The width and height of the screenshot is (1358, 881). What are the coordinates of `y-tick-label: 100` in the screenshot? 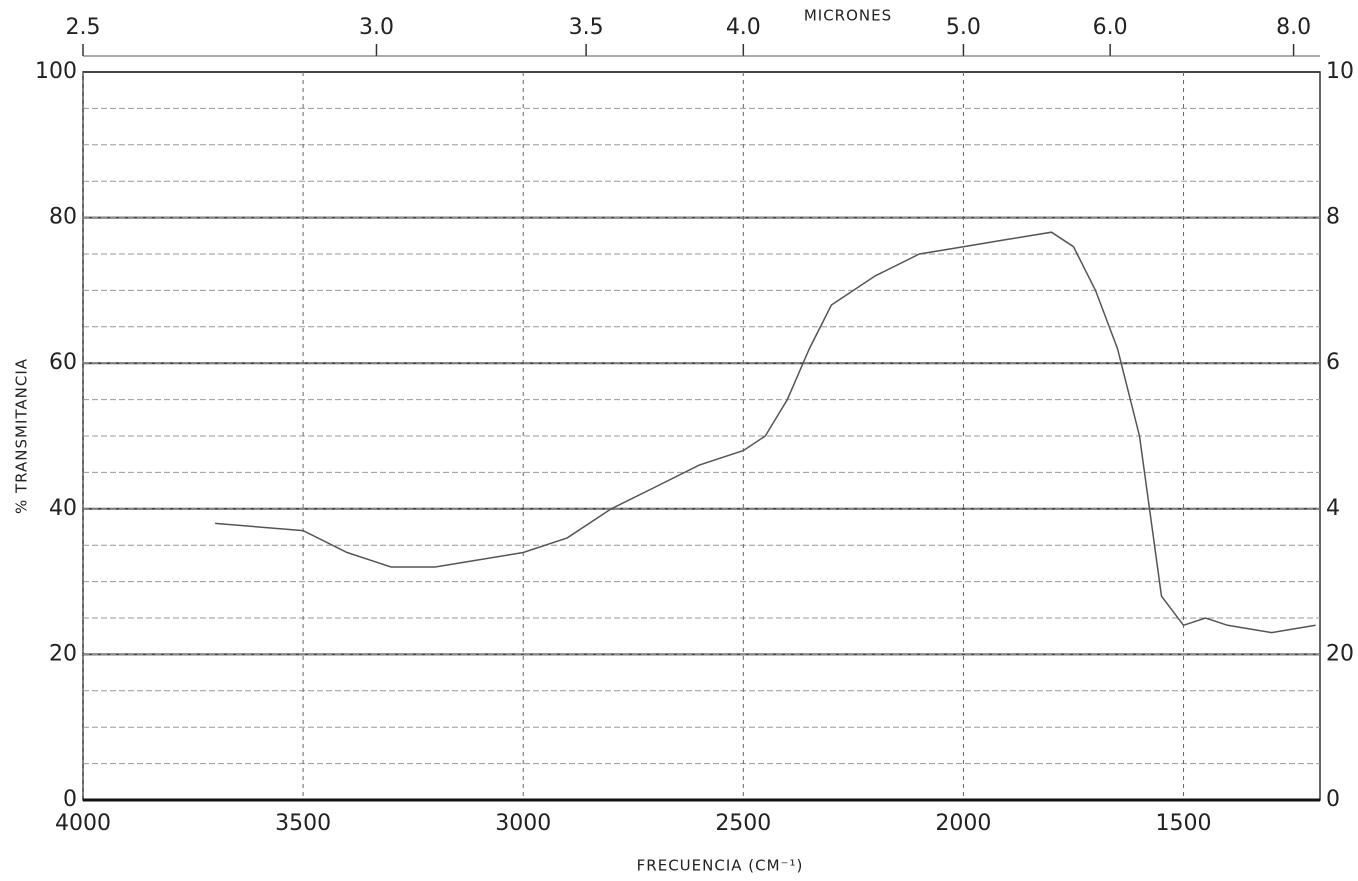 It's located at (56, 71).